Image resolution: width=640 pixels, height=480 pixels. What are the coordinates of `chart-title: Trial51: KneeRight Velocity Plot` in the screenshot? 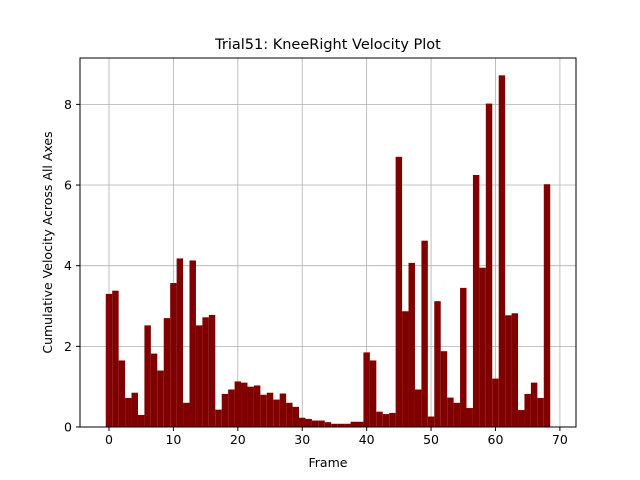 It's located at (327, 45).